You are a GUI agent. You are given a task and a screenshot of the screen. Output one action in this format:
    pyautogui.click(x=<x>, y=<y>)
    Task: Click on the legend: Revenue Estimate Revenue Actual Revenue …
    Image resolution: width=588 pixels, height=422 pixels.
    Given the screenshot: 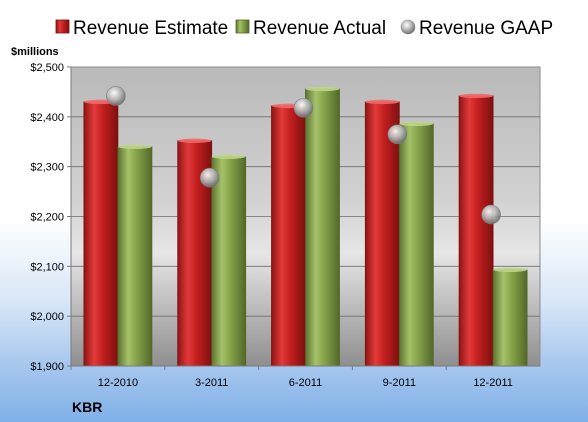 What is the action you would take?
    pyautogui.click(x=304, y=28)
    